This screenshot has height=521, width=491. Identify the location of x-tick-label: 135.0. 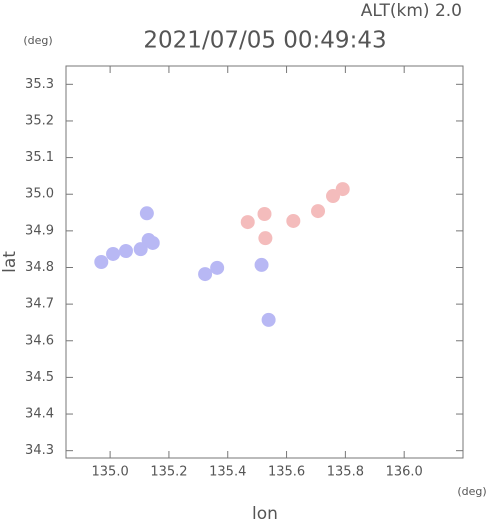
(110, 472).